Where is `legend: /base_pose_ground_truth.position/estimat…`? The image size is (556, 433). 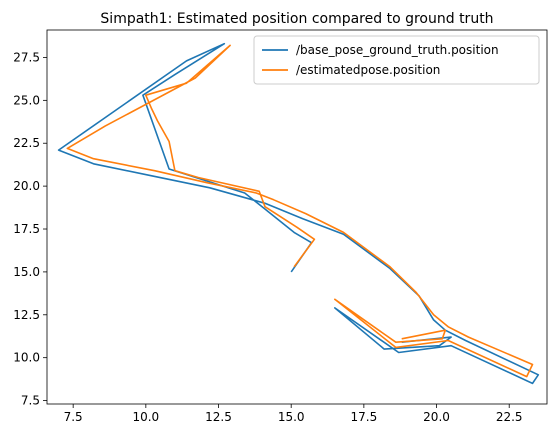 legend: /base_pose_ground_truth.position/estimat… is located at coordinates (396, 60).